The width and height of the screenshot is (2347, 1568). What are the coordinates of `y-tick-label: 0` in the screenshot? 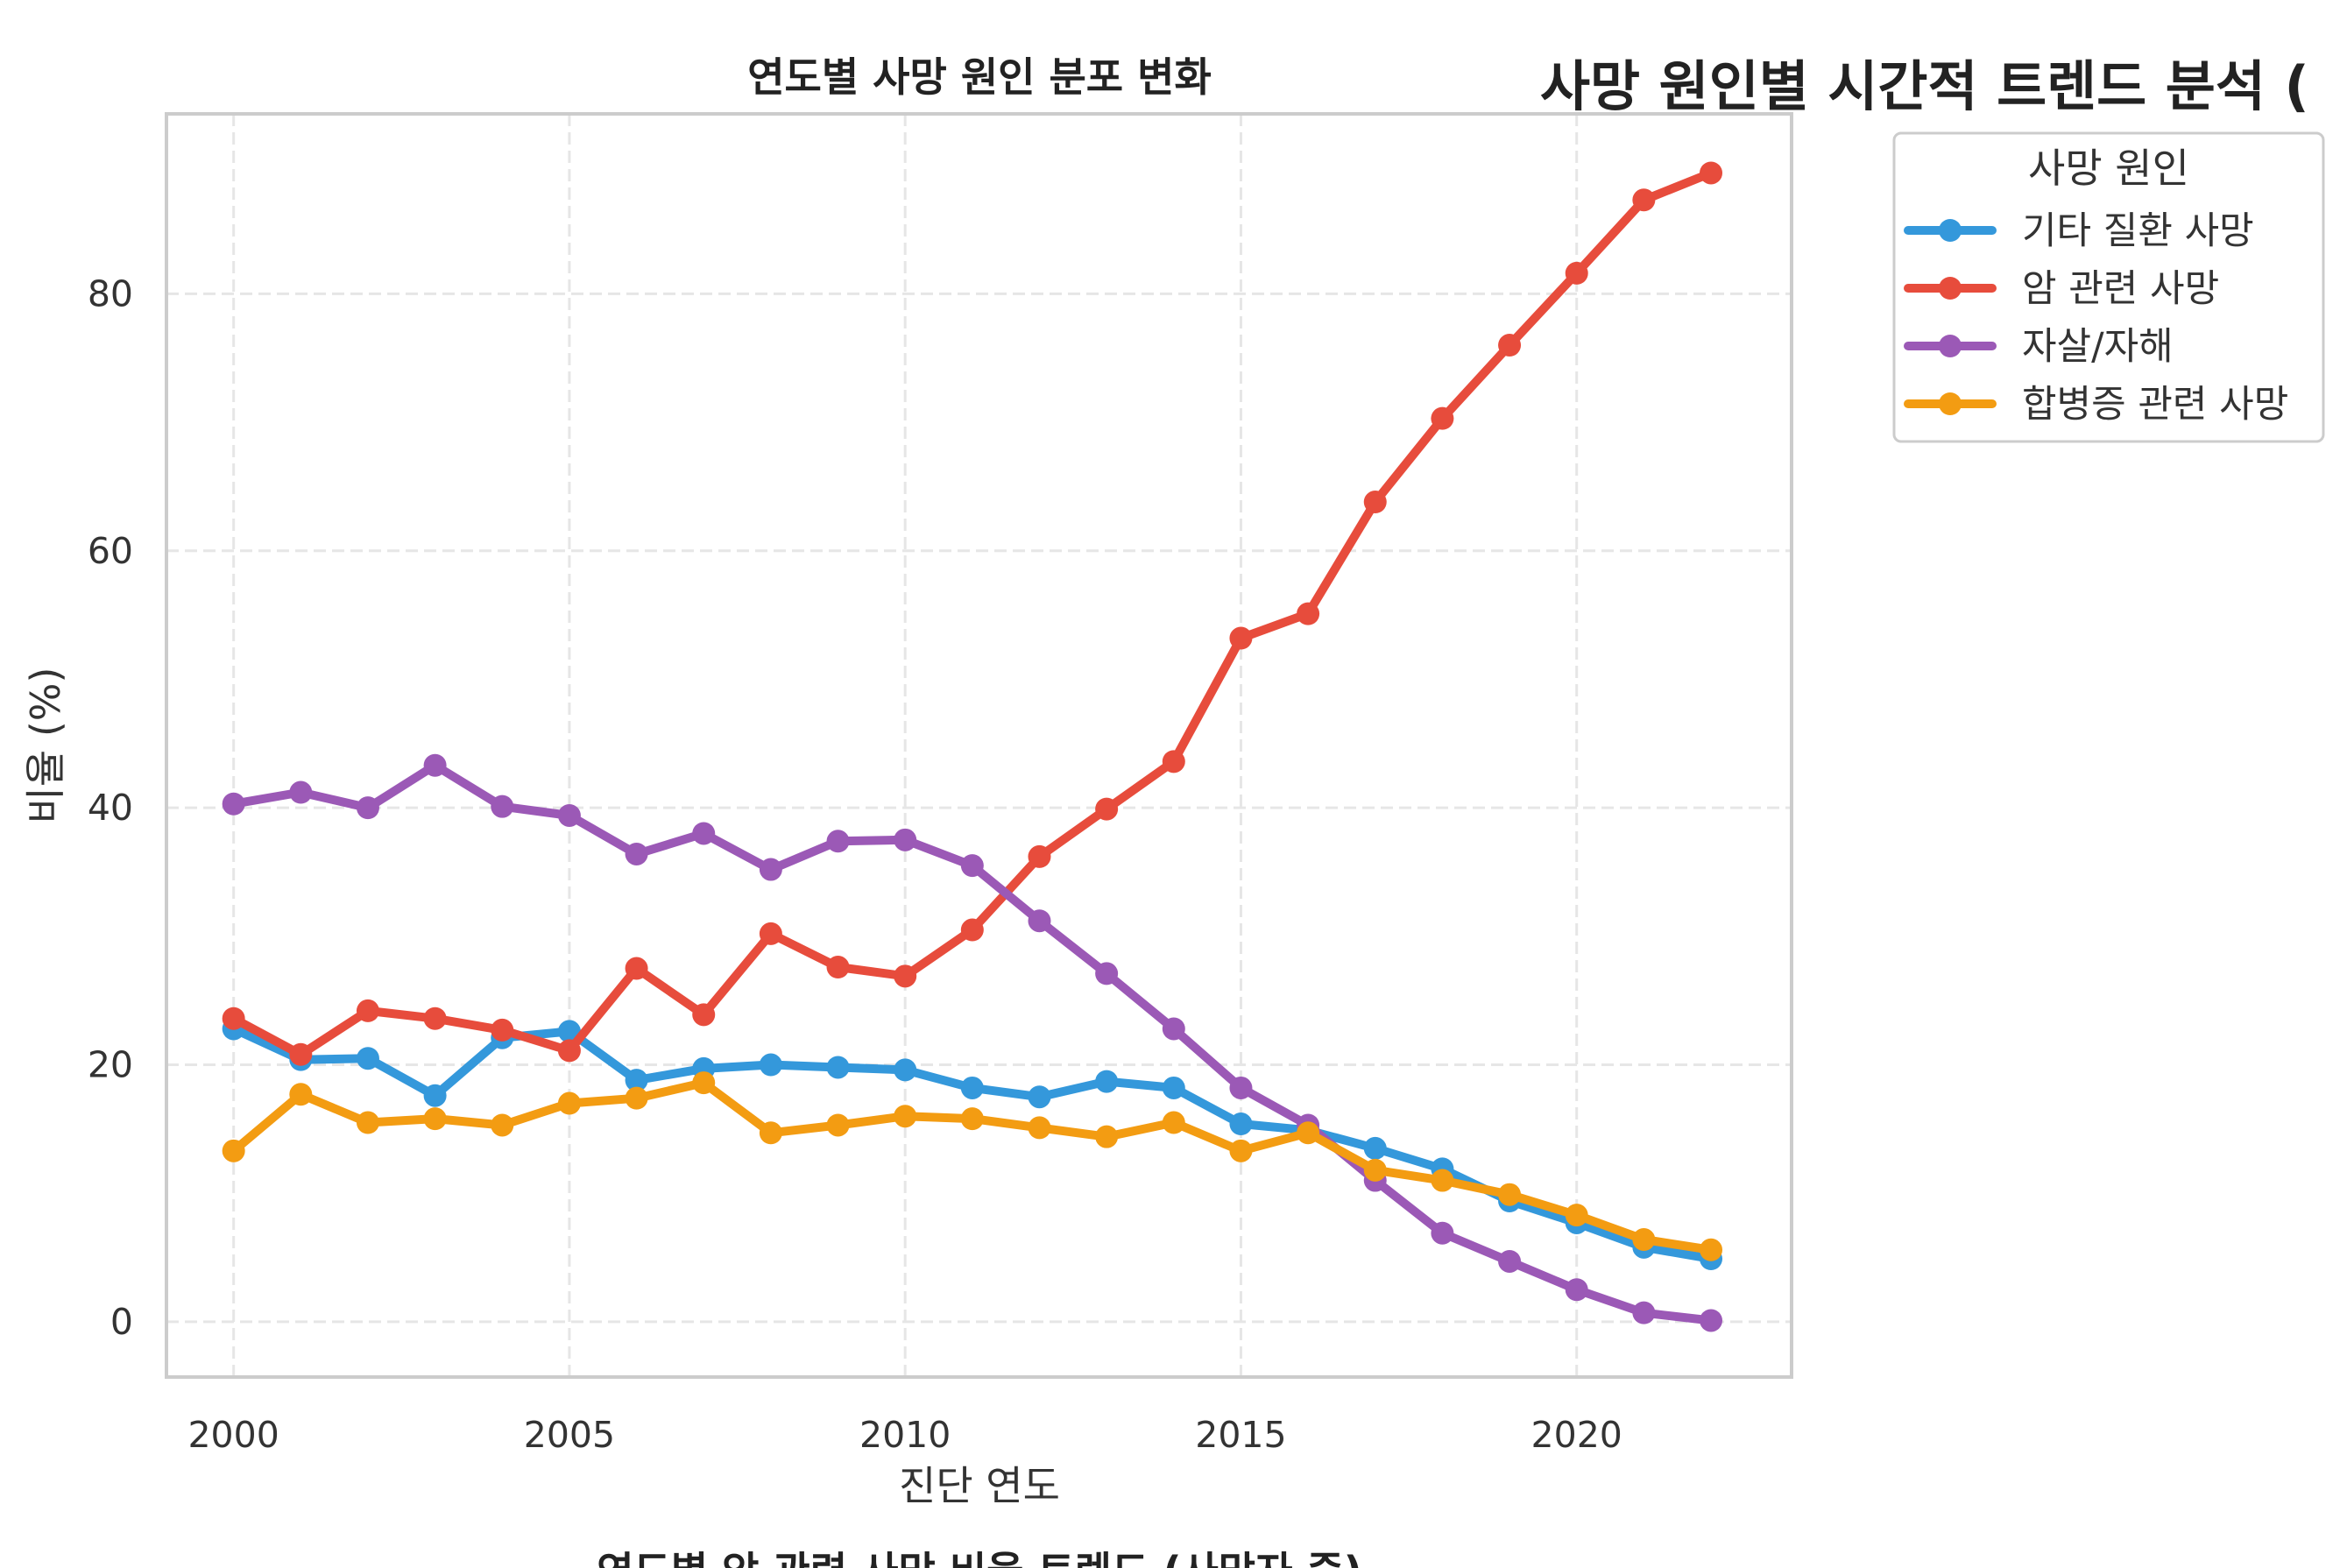 It's located at (122, 1322).